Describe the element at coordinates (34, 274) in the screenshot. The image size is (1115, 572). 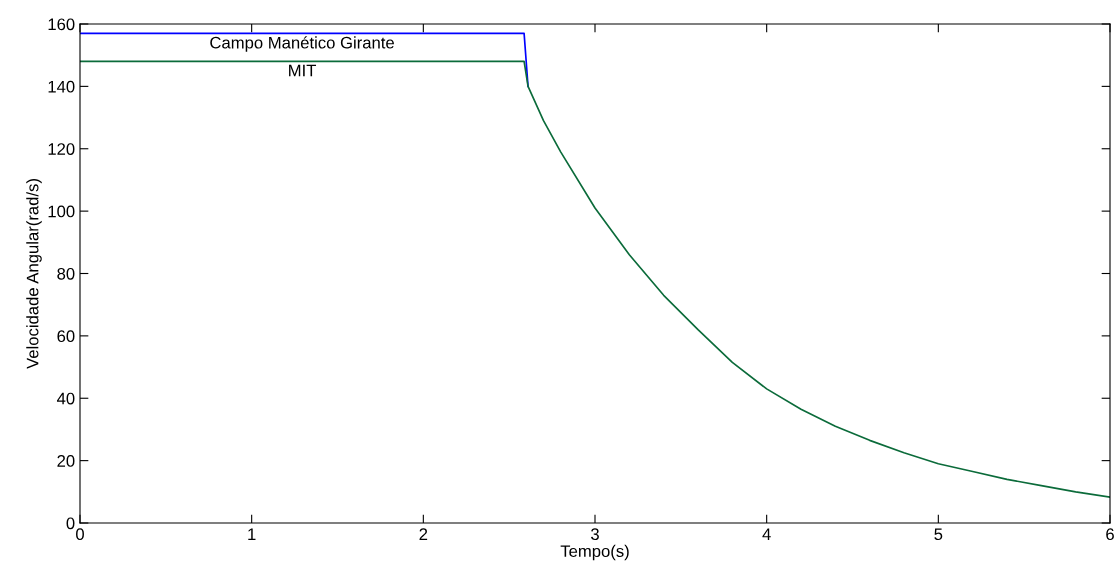
I see `y-axis-title: Velocidade Angular(rad/s)` at that location.